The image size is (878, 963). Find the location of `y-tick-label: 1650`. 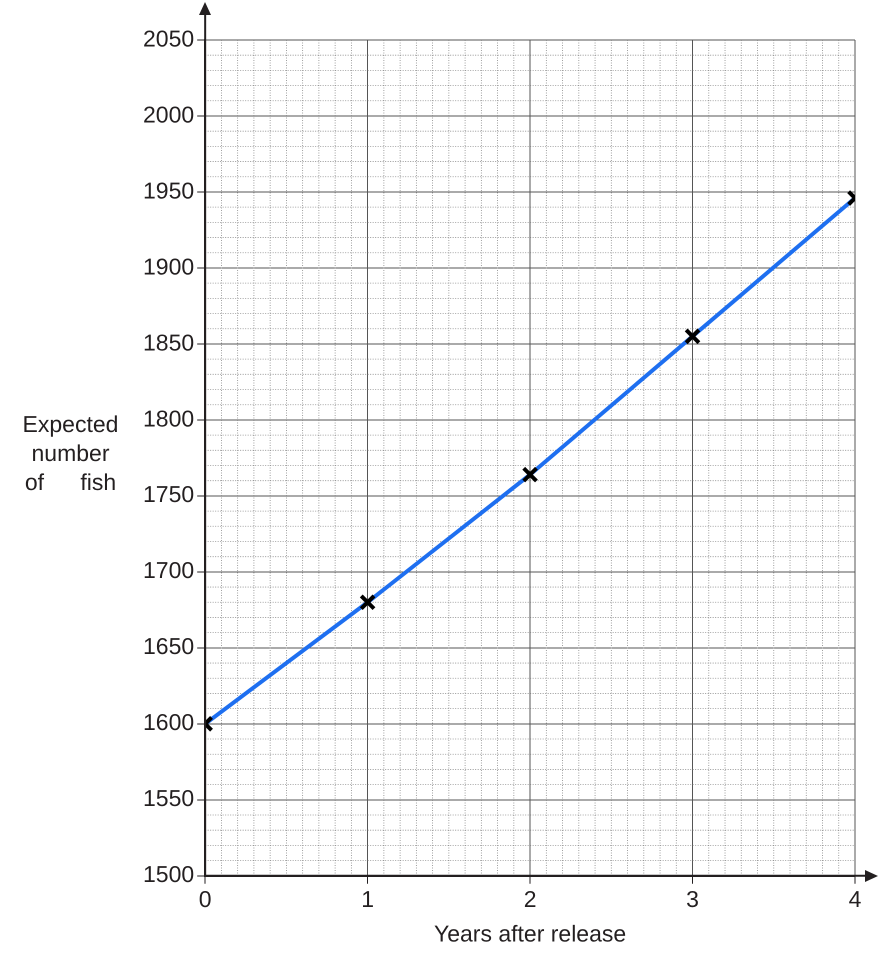

y-tick-label: 1650 is located at coordinates (168, 646).